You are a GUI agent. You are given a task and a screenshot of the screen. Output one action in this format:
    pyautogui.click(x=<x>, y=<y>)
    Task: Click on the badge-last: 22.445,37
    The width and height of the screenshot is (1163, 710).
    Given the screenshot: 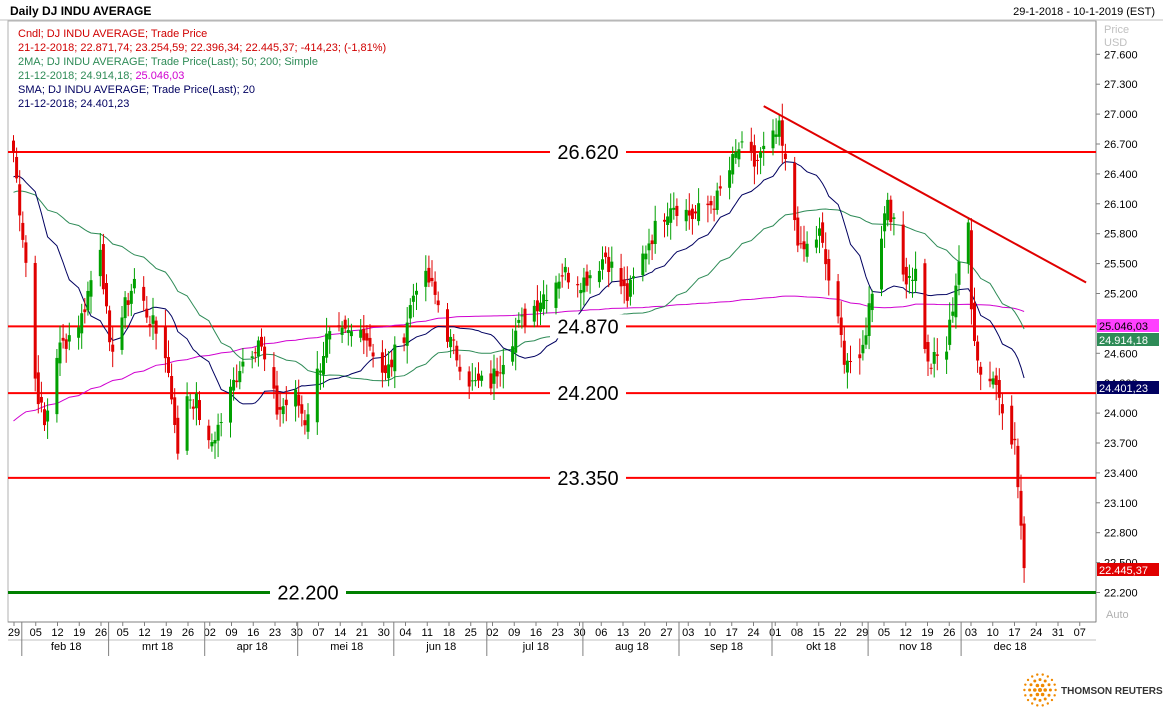 What is the action you would take?
    pyautogui.click(x=1123, y=571)
    